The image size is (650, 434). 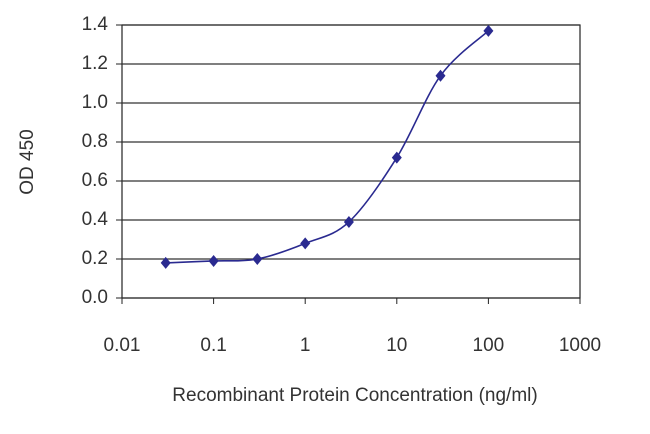 What do you see at coordinates (95, 258) in the screenshot?
I see `y-tick-label: 0.2` at bounding box center [95, 258].